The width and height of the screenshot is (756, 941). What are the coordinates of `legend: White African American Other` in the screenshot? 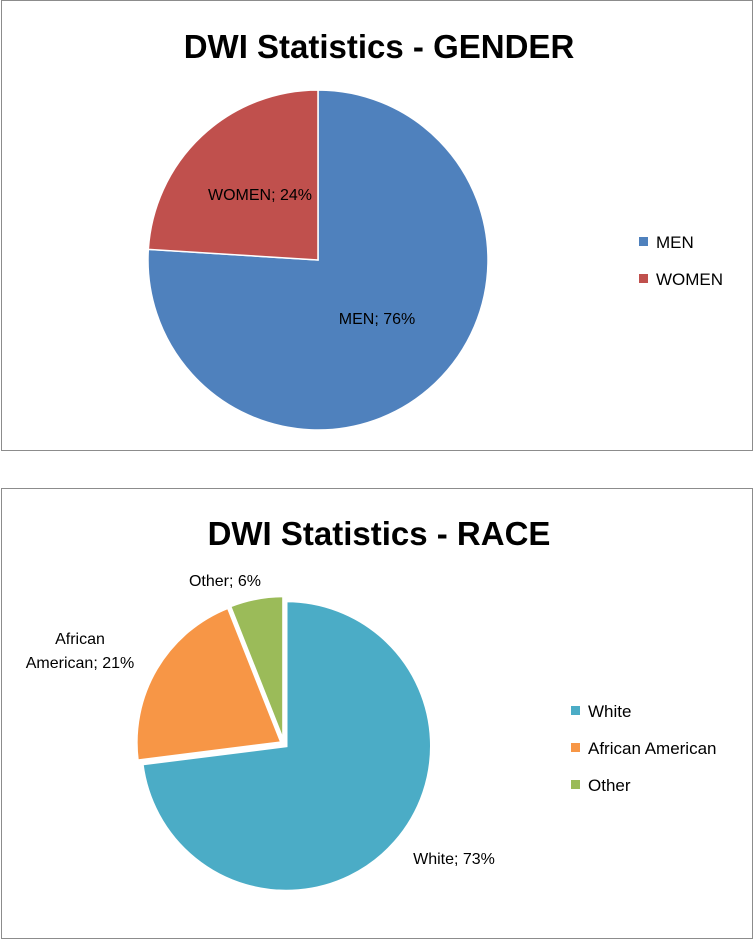 It's located at (644, 748).